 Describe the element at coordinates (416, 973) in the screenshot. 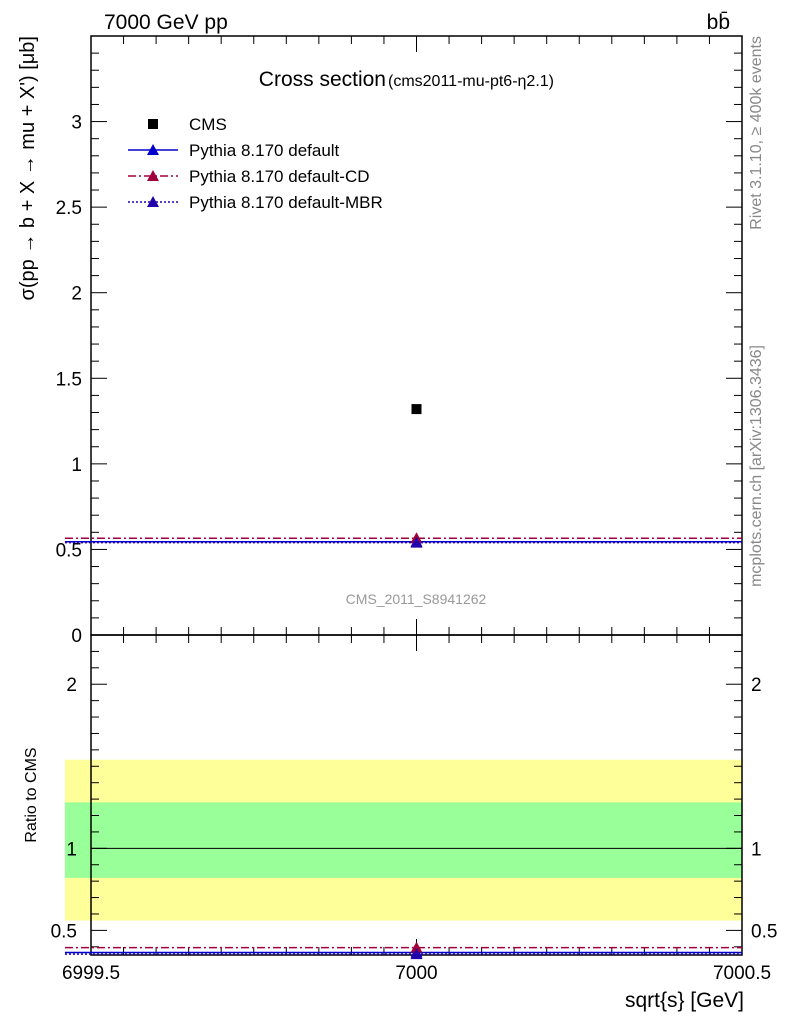

I see `x-tick-label: 7000` at that location.